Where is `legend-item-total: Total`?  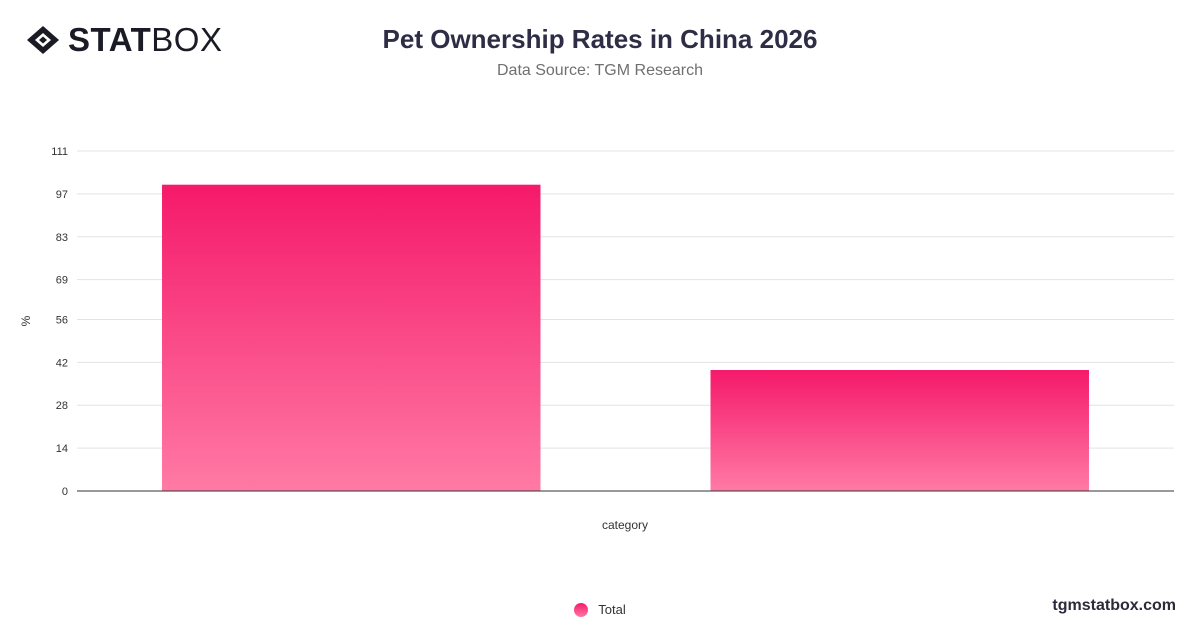
legend-item-total: Total is located at coordinates (612, 609).